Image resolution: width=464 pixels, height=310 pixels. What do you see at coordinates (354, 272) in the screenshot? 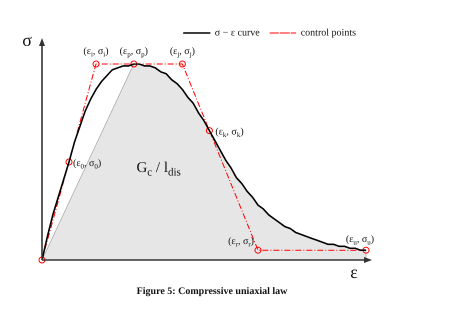
I see `x-axis-title: ε` at bounding box center [354, 272].